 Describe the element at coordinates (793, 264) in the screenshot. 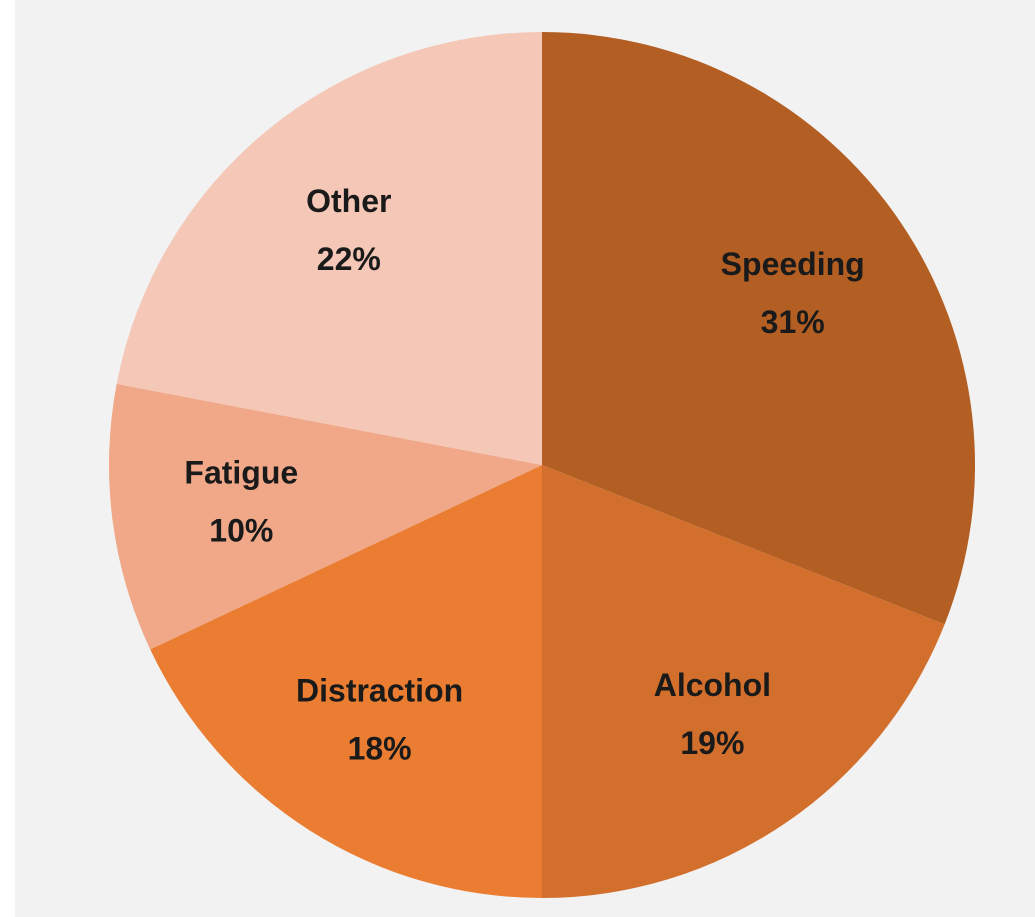

I see `slice-category-label: Speeding` at that location.